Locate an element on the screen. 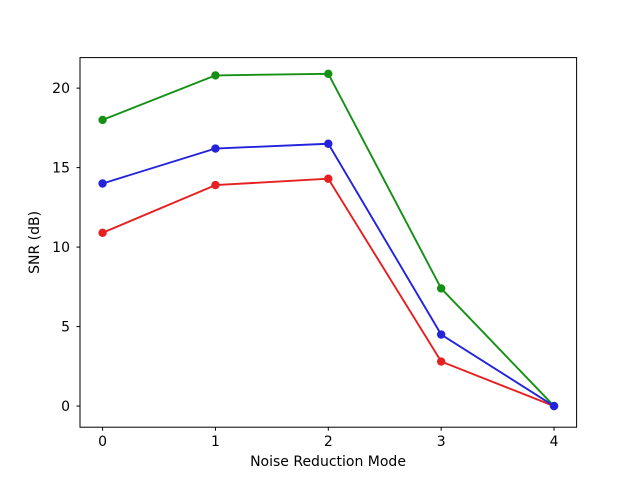 Image resolution: width=639 pixels, height=480 pixels. y-tick-label: 20 is located at coordinates (61, 89).